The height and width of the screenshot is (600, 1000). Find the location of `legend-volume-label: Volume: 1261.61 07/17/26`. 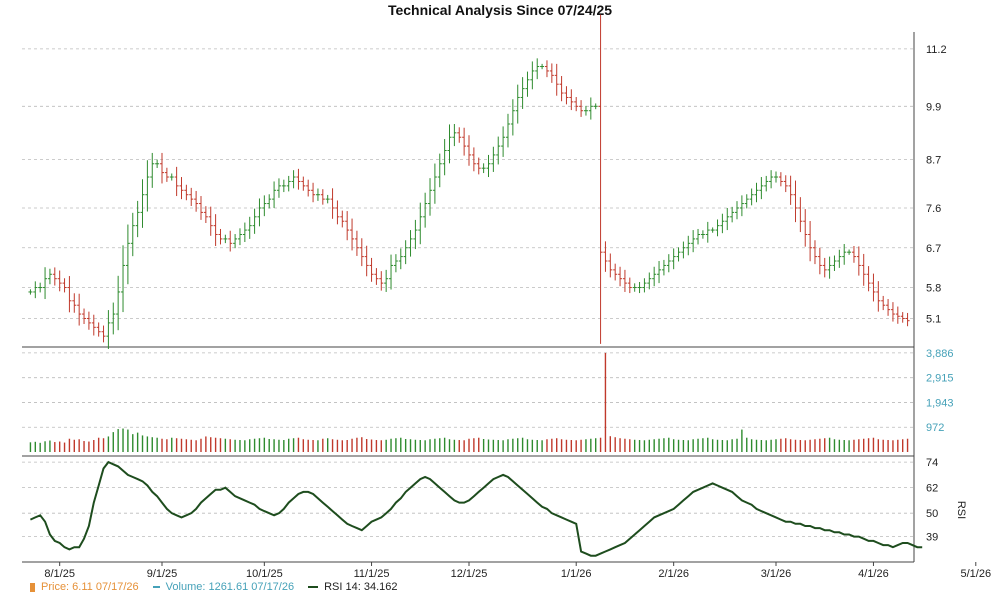

legend-volume-label: Volume: 1261.61 07/17/26 is located at coordinates (230, 587).